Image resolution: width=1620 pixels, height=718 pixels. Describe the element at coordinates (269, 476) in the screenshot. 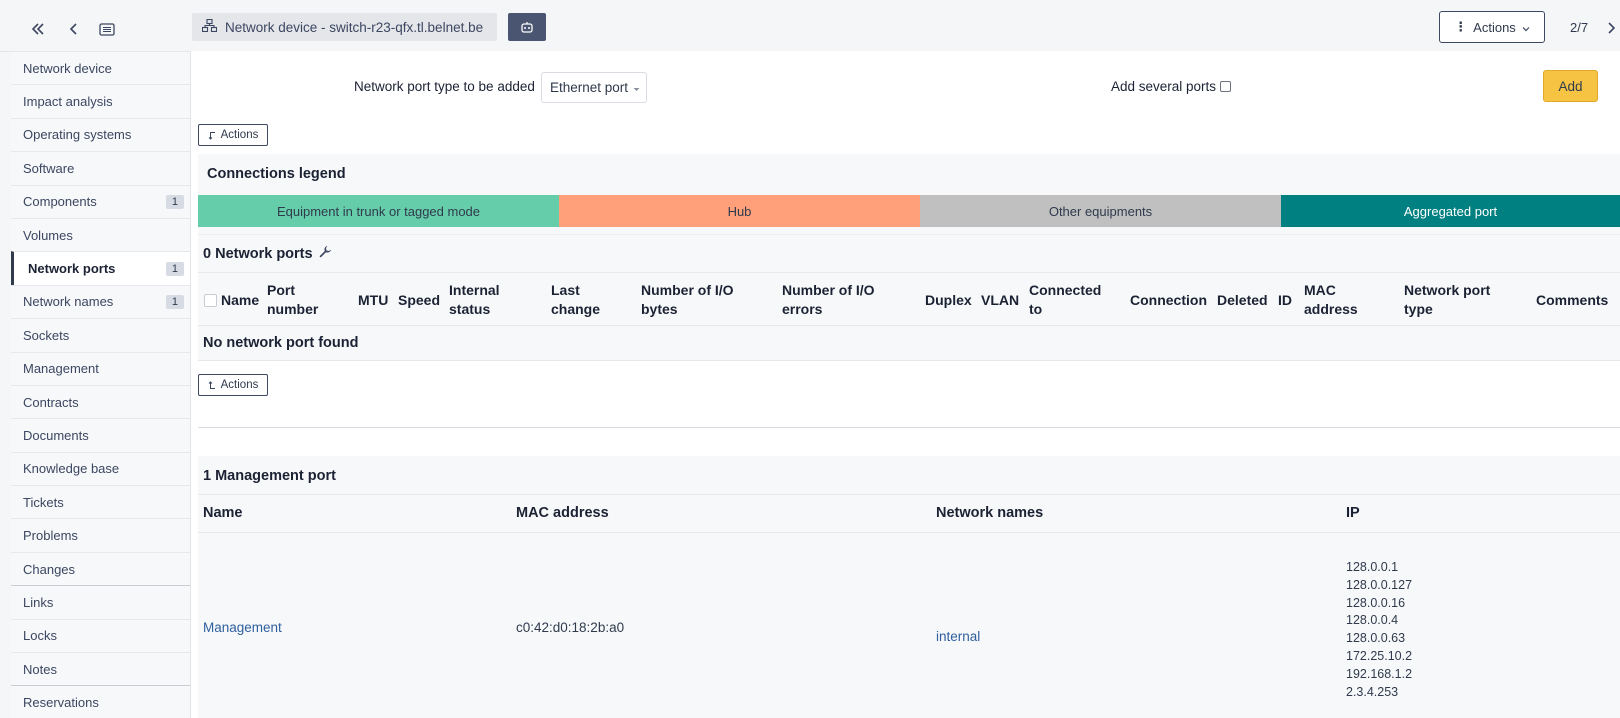

I see `management-ports-title: 1 Management port` at that location.